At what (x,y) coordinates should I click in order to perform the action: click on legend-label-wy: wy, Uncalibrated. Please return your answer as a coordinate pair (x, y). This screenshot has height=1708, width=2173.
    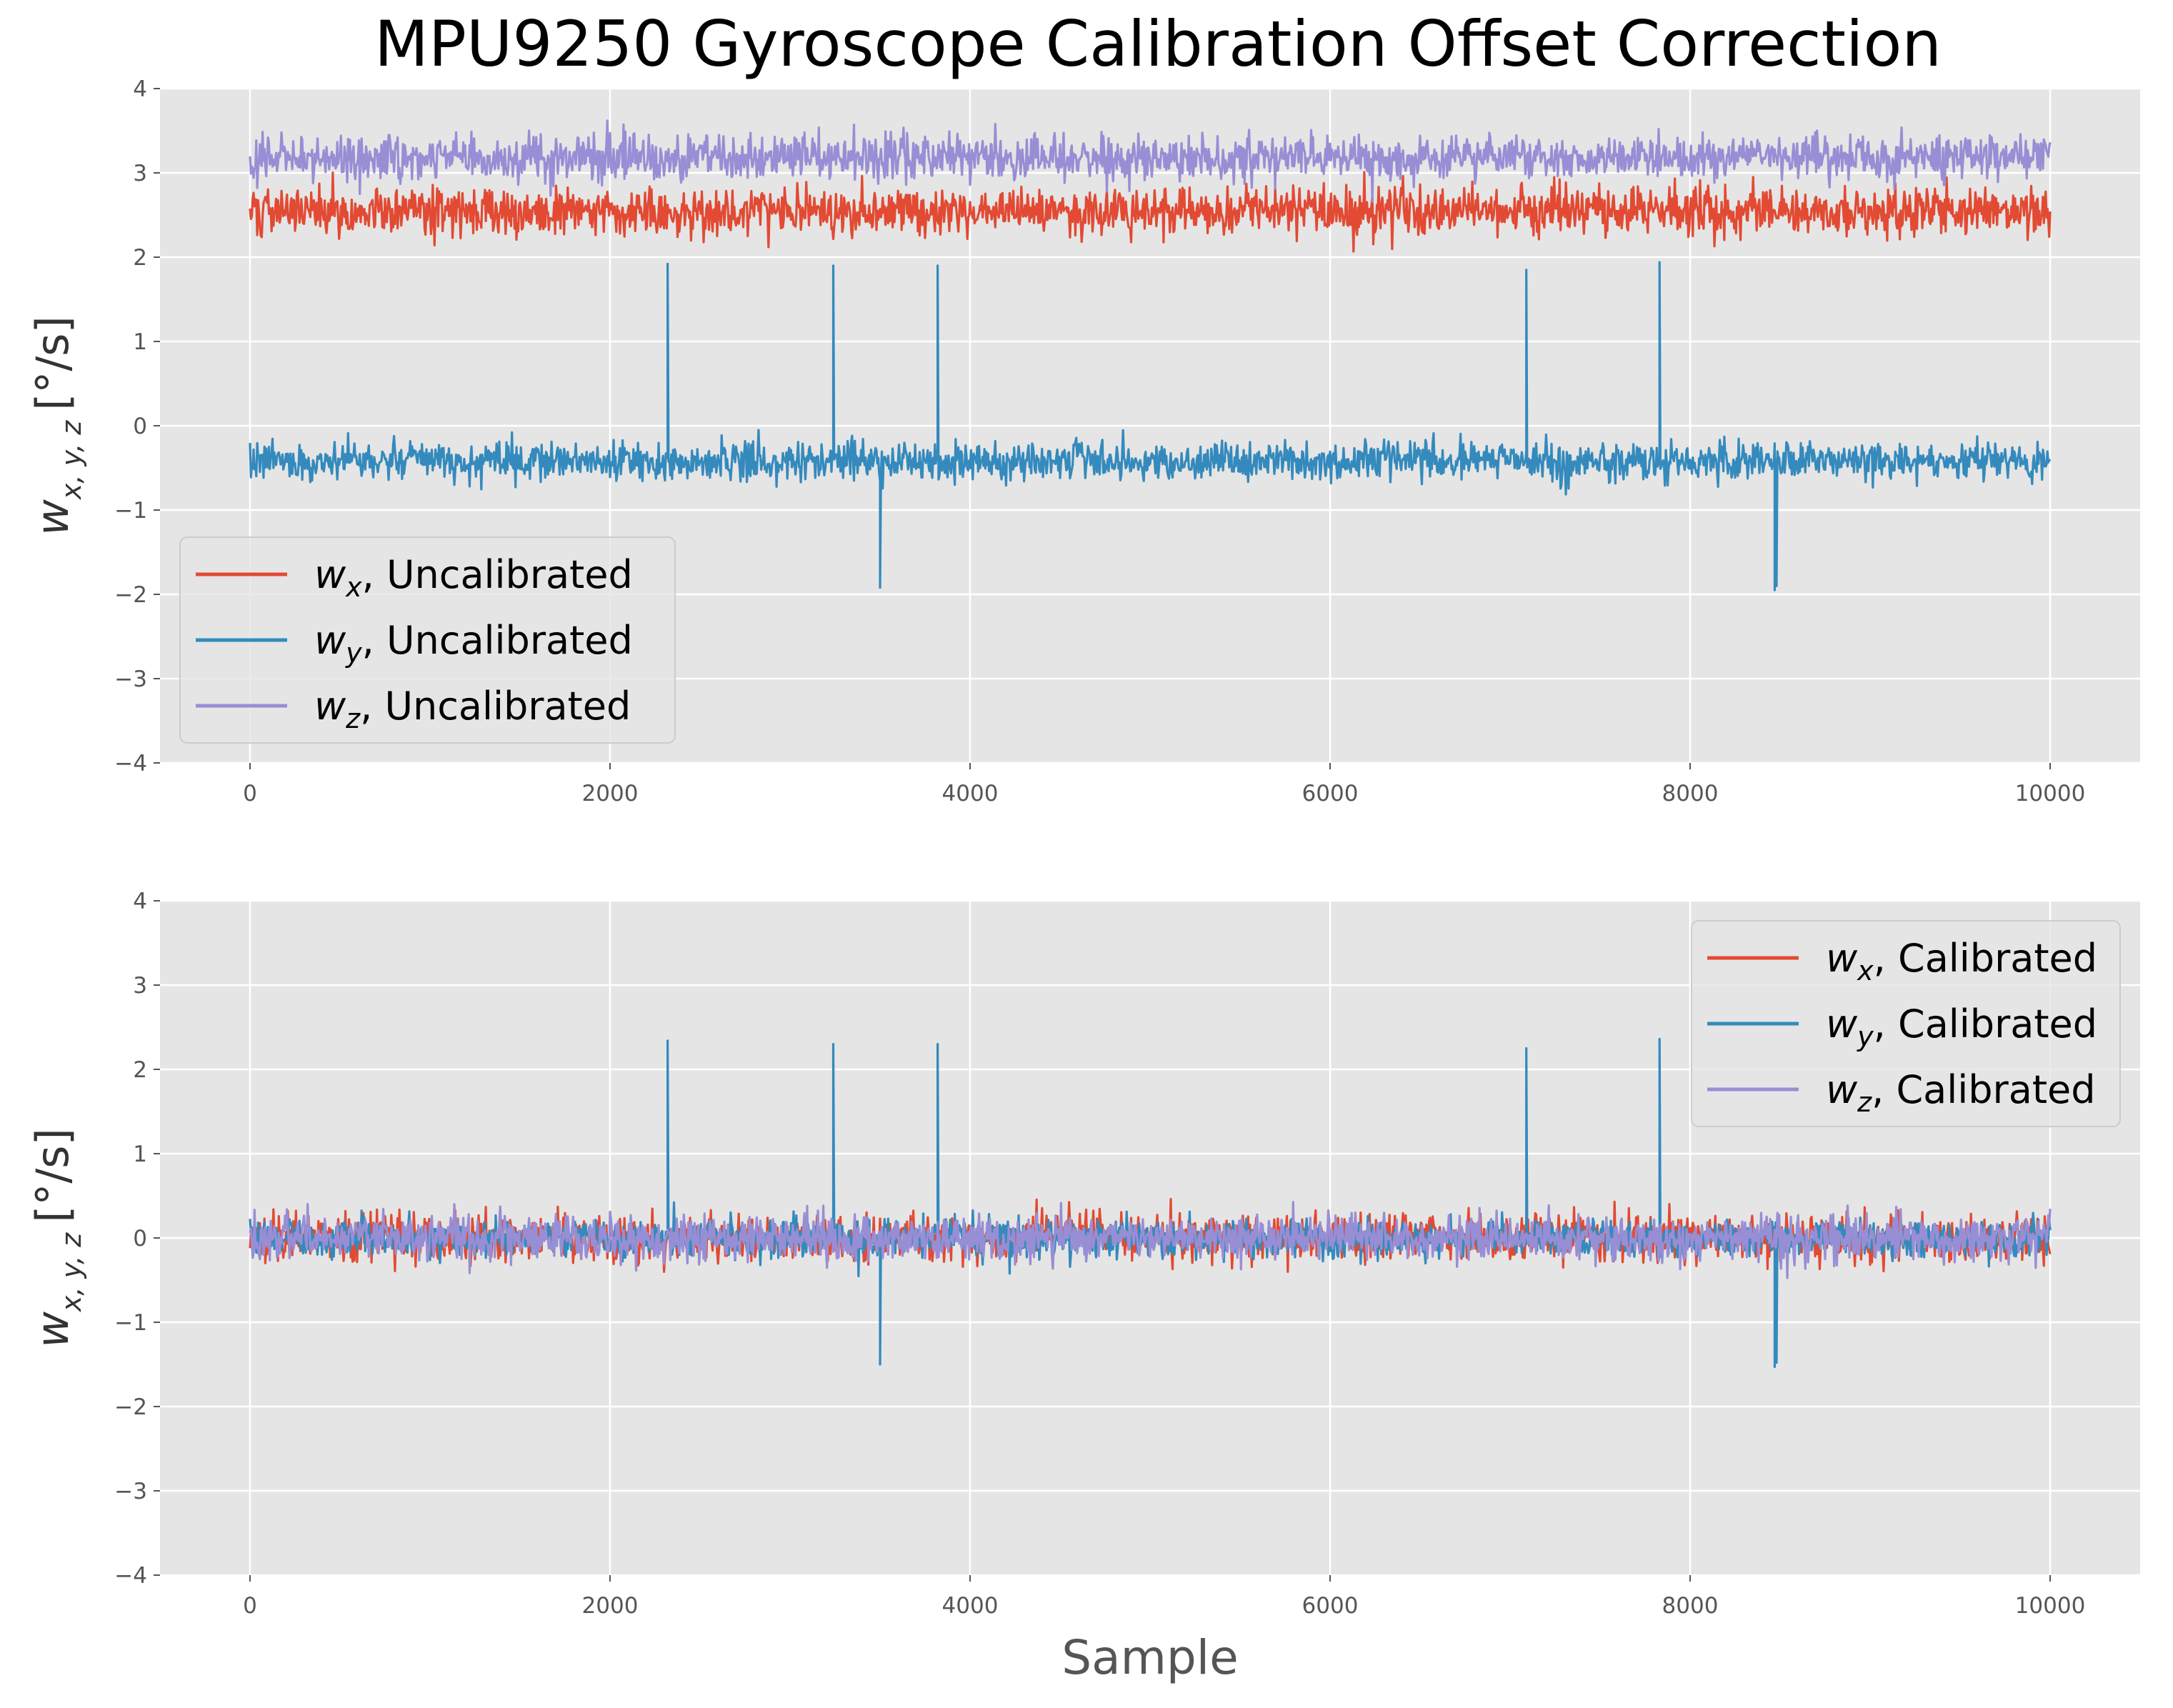
    Looking at the image, I should click on (473, 643).